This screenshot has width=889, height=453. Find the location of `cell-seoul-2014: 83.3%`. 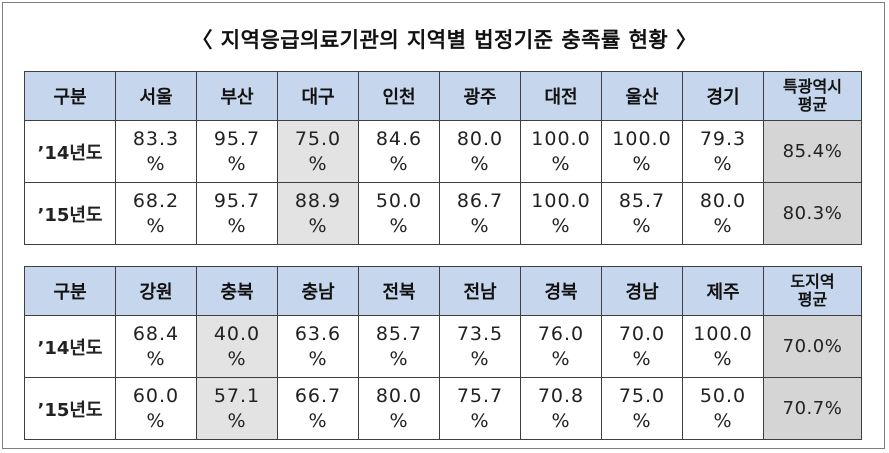

cell-seoul-2014: 83.3% is located at coordinates (156, 151).